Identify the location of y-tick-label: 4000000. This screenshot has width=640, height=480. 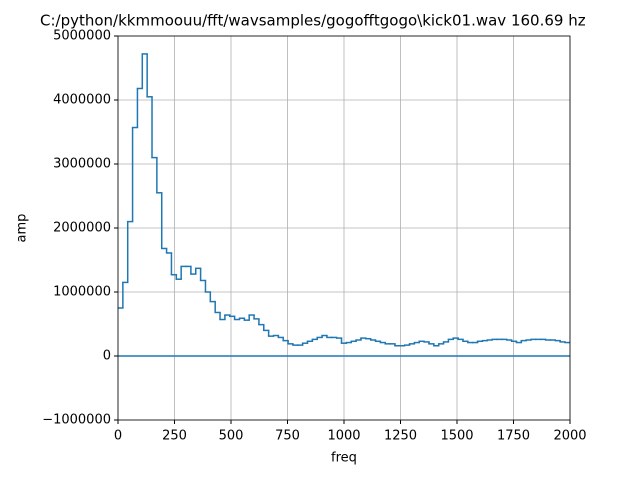
(82, 100).